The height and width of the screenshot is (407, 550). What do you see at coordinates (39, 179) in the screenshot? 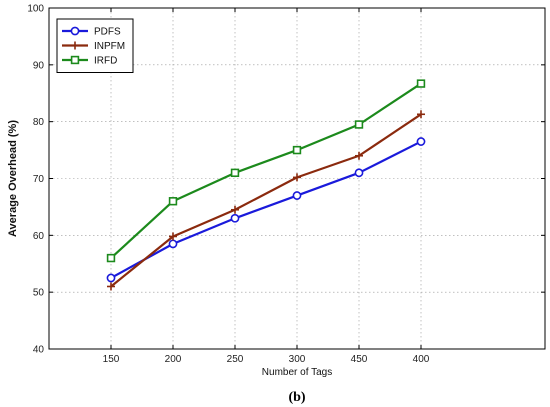
I see `y-tick-label: 70` at bounding box center [39, 179].